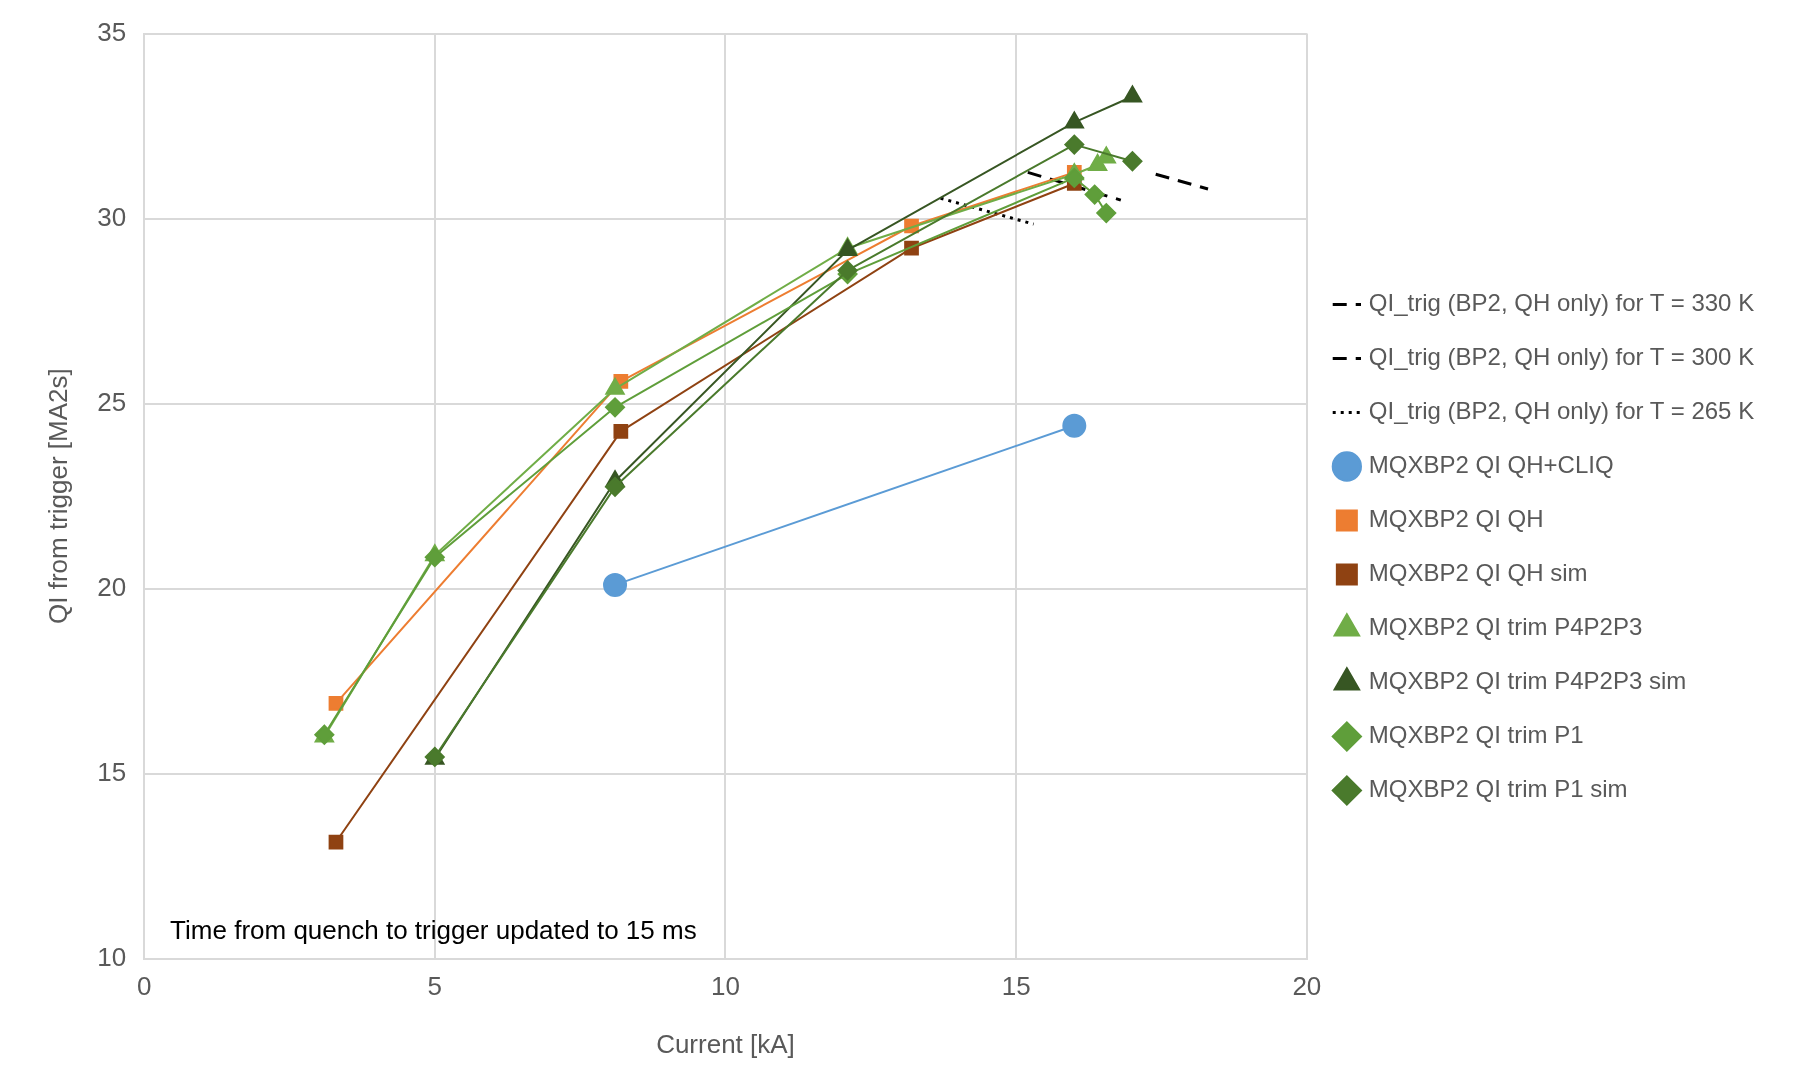  I want to click on legend-label: MQXBP2 QI QH sim, so click(1478, 573).